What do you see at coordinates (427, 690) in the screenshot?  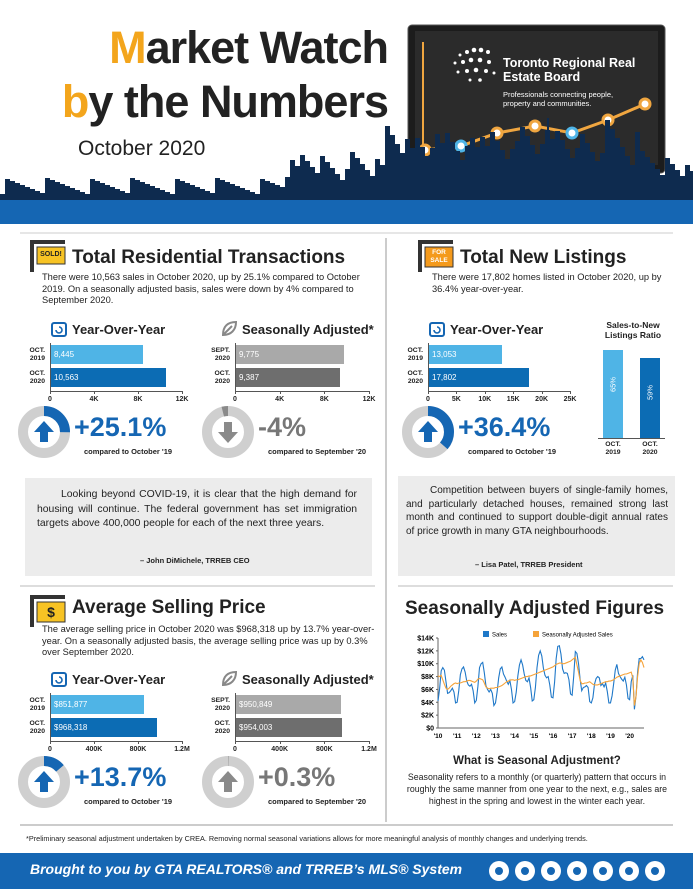 I see `y-tick-label: $6K` at bounding box center [427, 690].